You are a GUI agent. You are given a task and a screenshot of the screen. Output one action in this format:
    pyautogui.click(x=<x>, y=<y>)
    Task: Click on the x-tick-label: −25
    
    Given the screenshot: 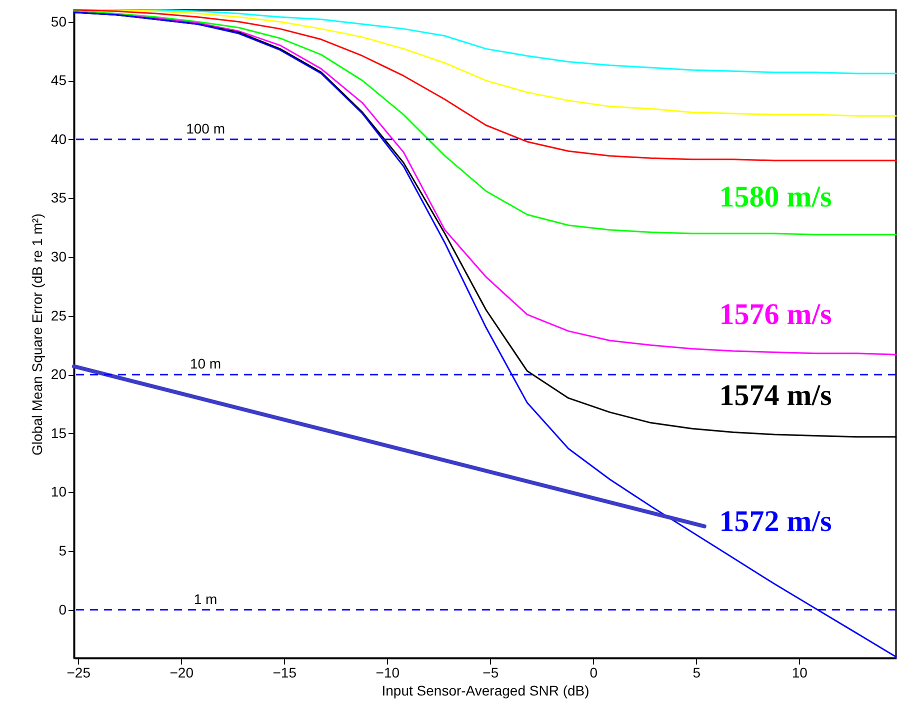 What is the action you would take?
    pyautogui.click(x=78, y=672)
    